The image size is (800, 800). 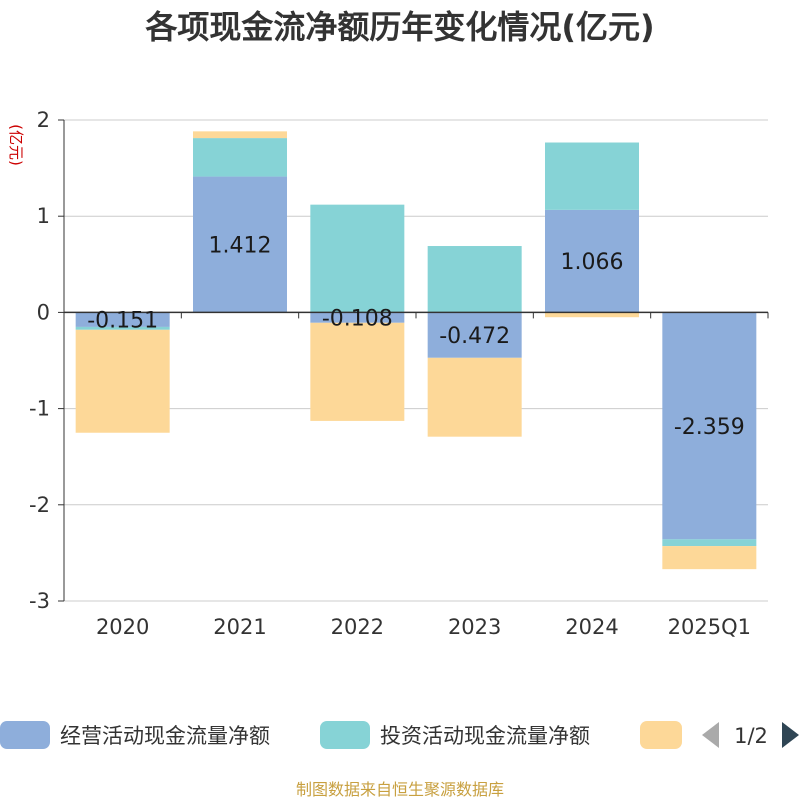 I want to click on data-label: -0.472, so click(x=474, y=336).